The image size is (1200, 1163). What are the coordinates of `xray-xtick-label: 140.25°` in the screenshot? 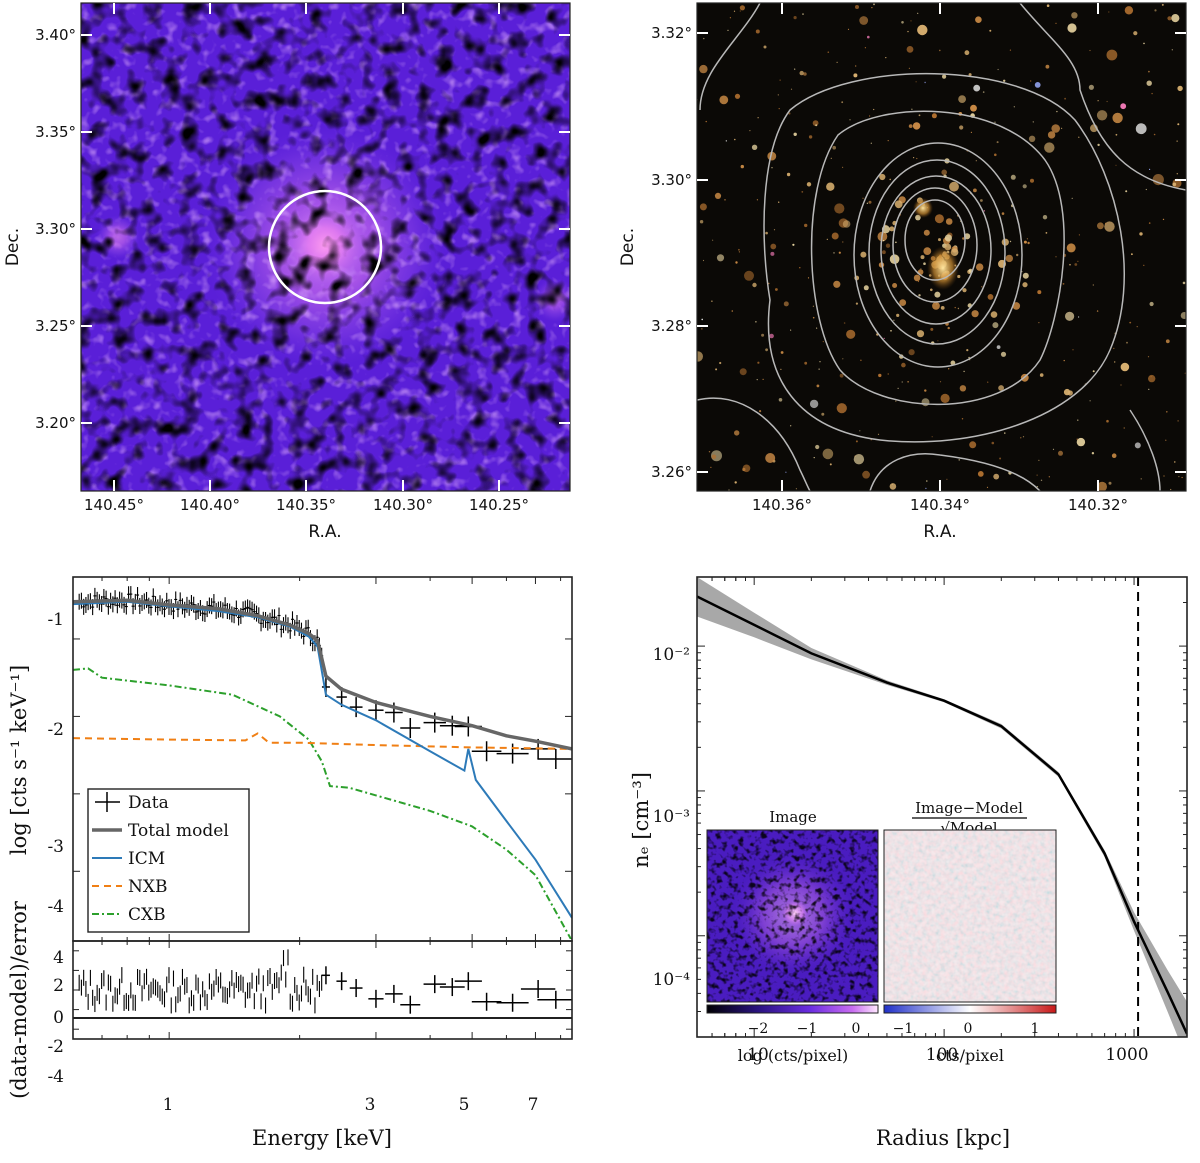 It's located at (499, 505).